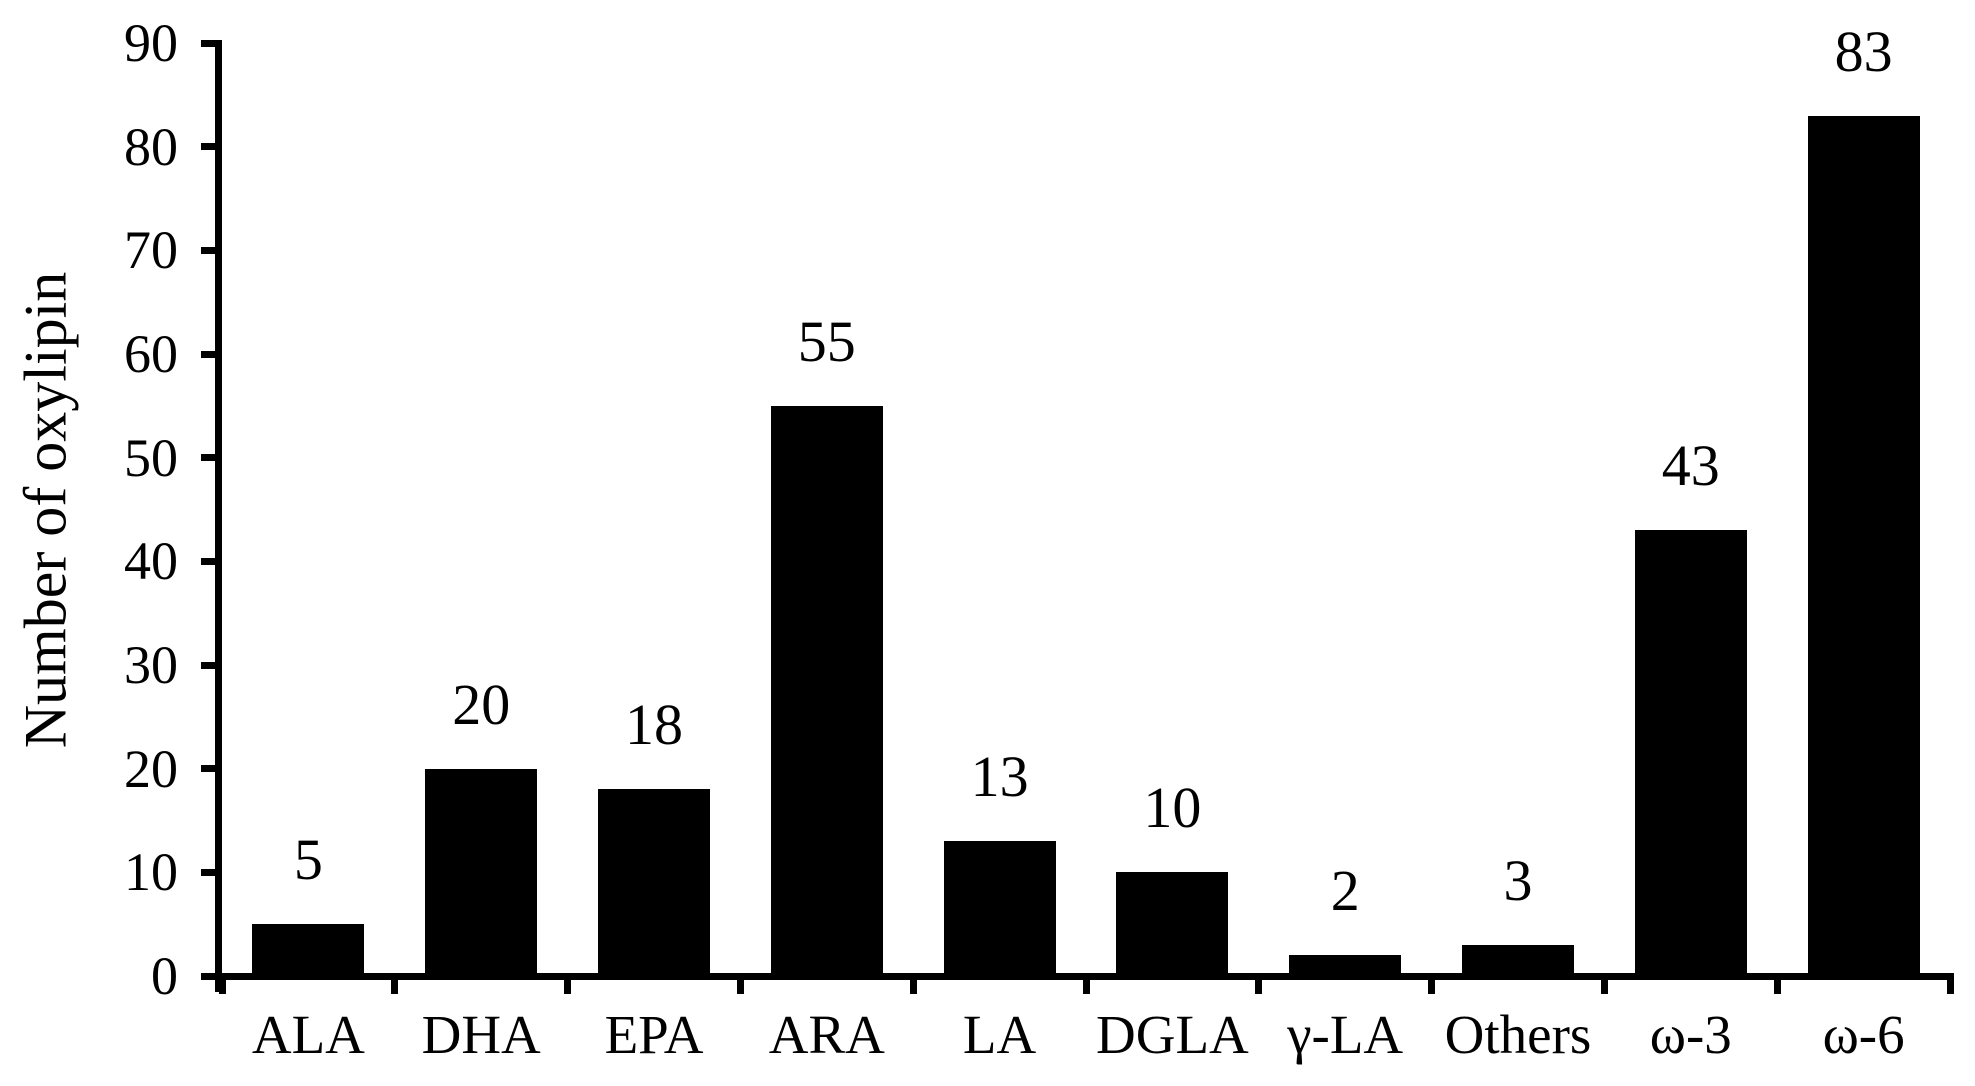 The width and height of the screenshot is (1975, 1086). I want to click on x-category-label: DGLA, so click(1172, 1034).